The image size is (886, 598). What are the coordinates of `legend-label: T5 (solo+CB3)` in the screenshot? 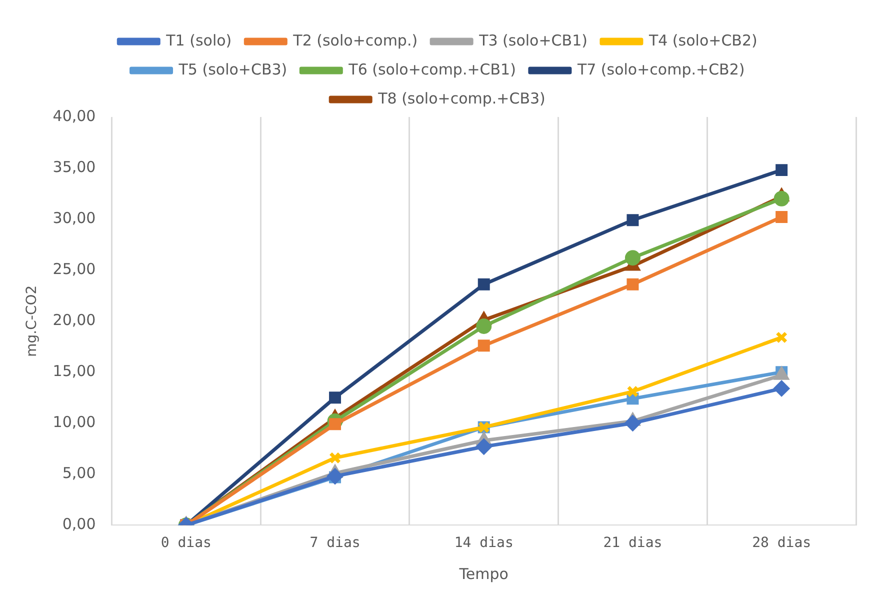 It's located at (233, 69).